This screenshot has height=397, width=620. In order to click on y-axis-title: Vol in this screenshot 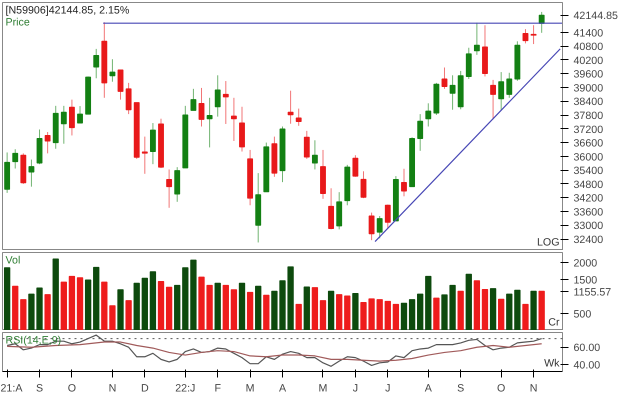, I will do `click(13, 260)`.